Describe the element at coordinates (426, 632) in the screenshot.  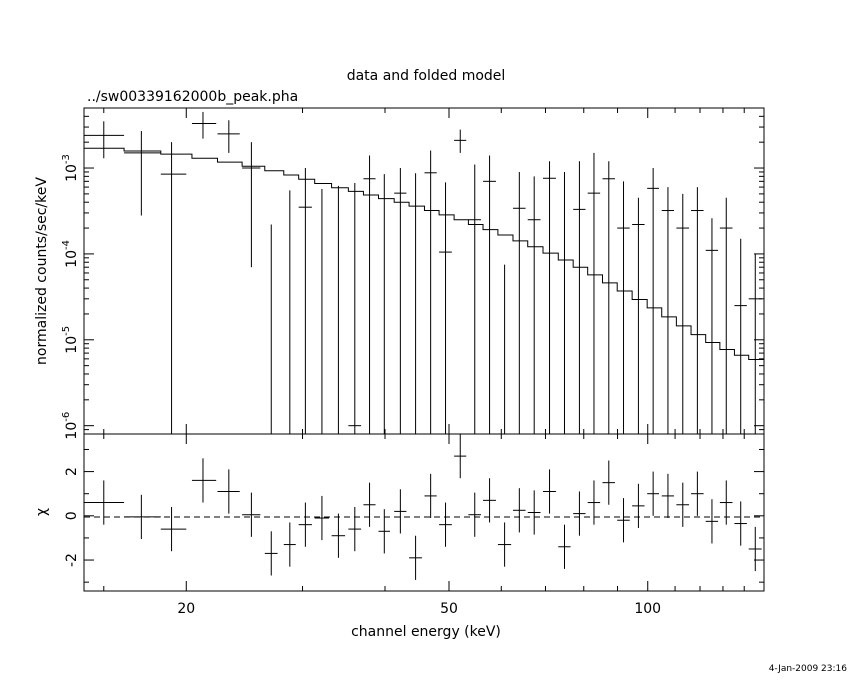
I see `x-axis-label: channel energy (keV)` at that location.